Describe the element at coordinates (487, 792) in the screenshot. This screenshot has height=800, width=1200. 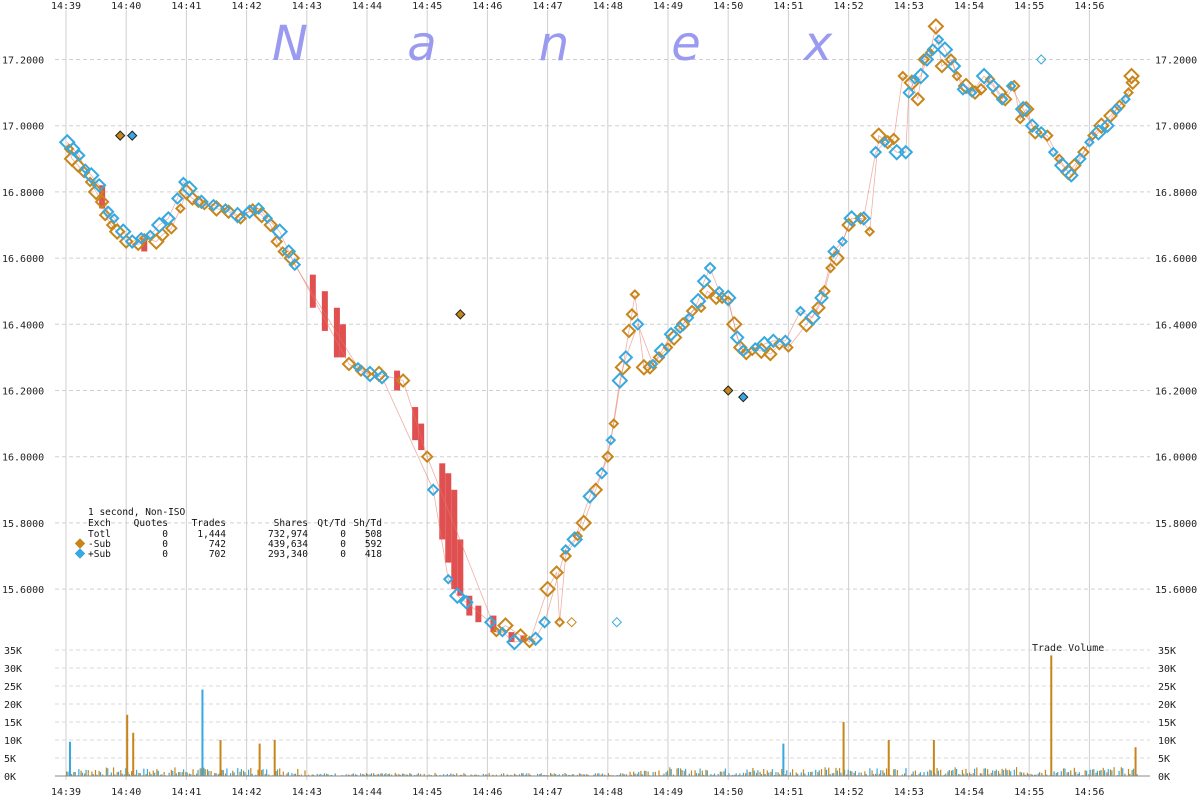
I see `x-tick-label: 14:46` at that location.